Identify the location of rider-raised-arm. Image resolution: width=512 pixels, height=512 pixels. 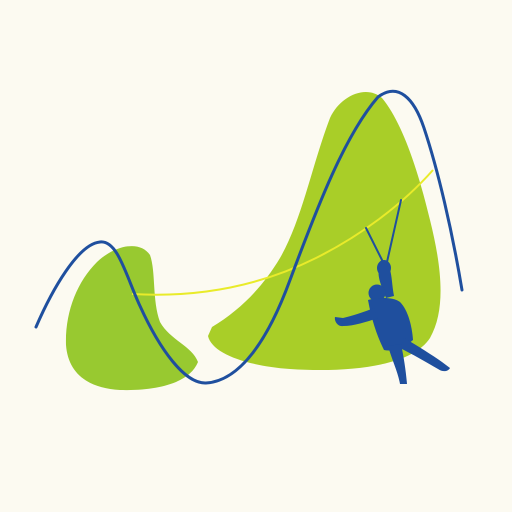
(386, 284).